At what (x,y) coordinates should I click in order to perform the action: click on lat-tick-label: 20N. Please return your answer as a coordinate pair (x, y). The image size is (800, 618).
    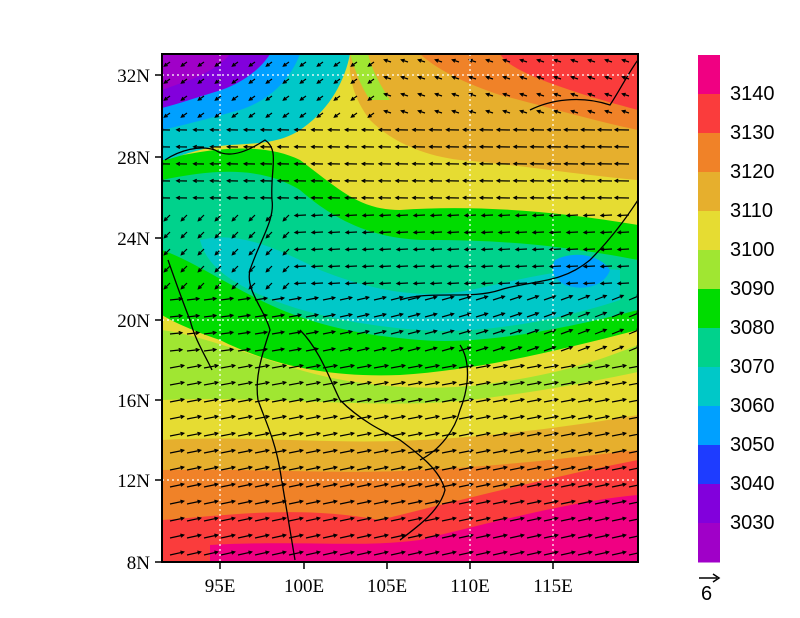
    Looking at the image, I should click on (133, 321).